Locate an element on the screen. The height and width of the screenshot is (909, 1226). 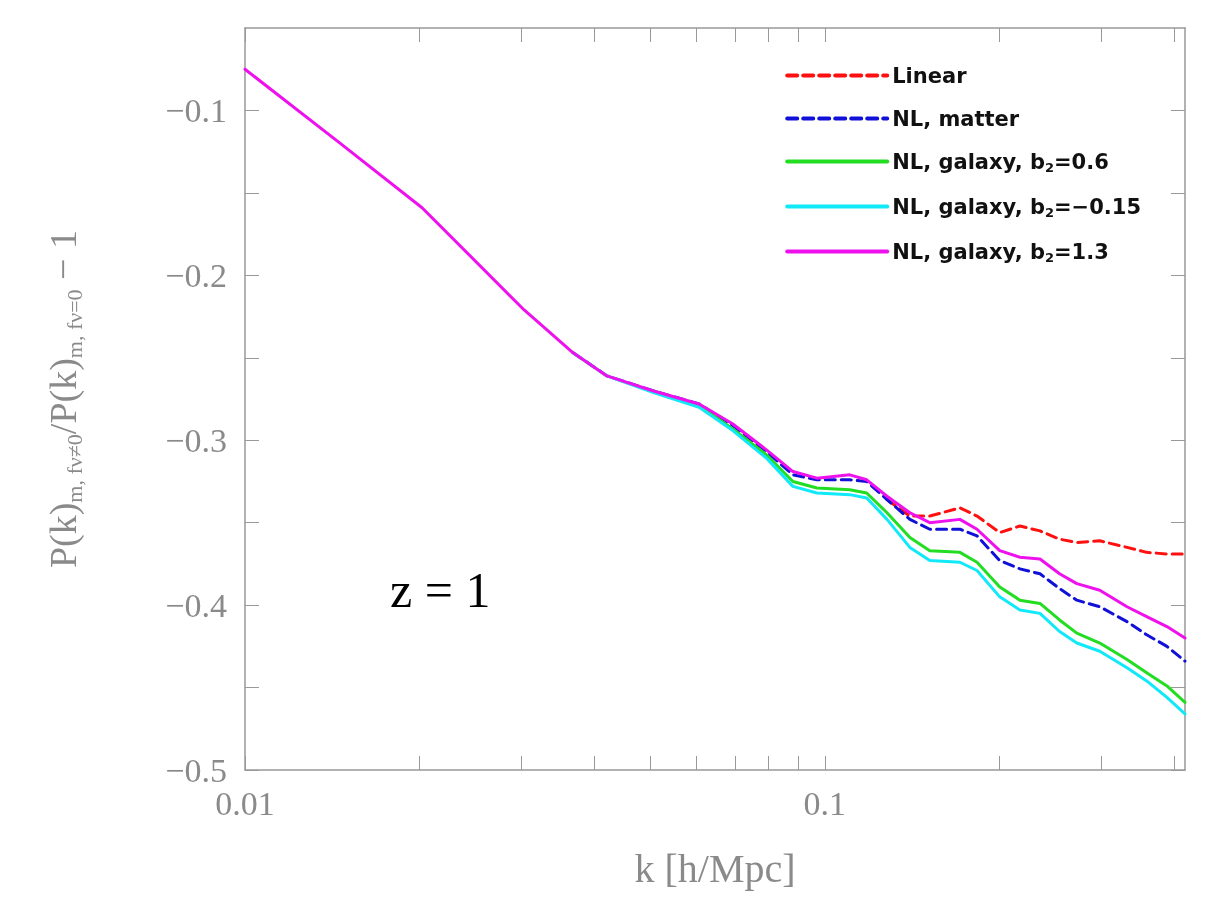
y-tick-label: −0.3 is located at coordinates (196, 440).